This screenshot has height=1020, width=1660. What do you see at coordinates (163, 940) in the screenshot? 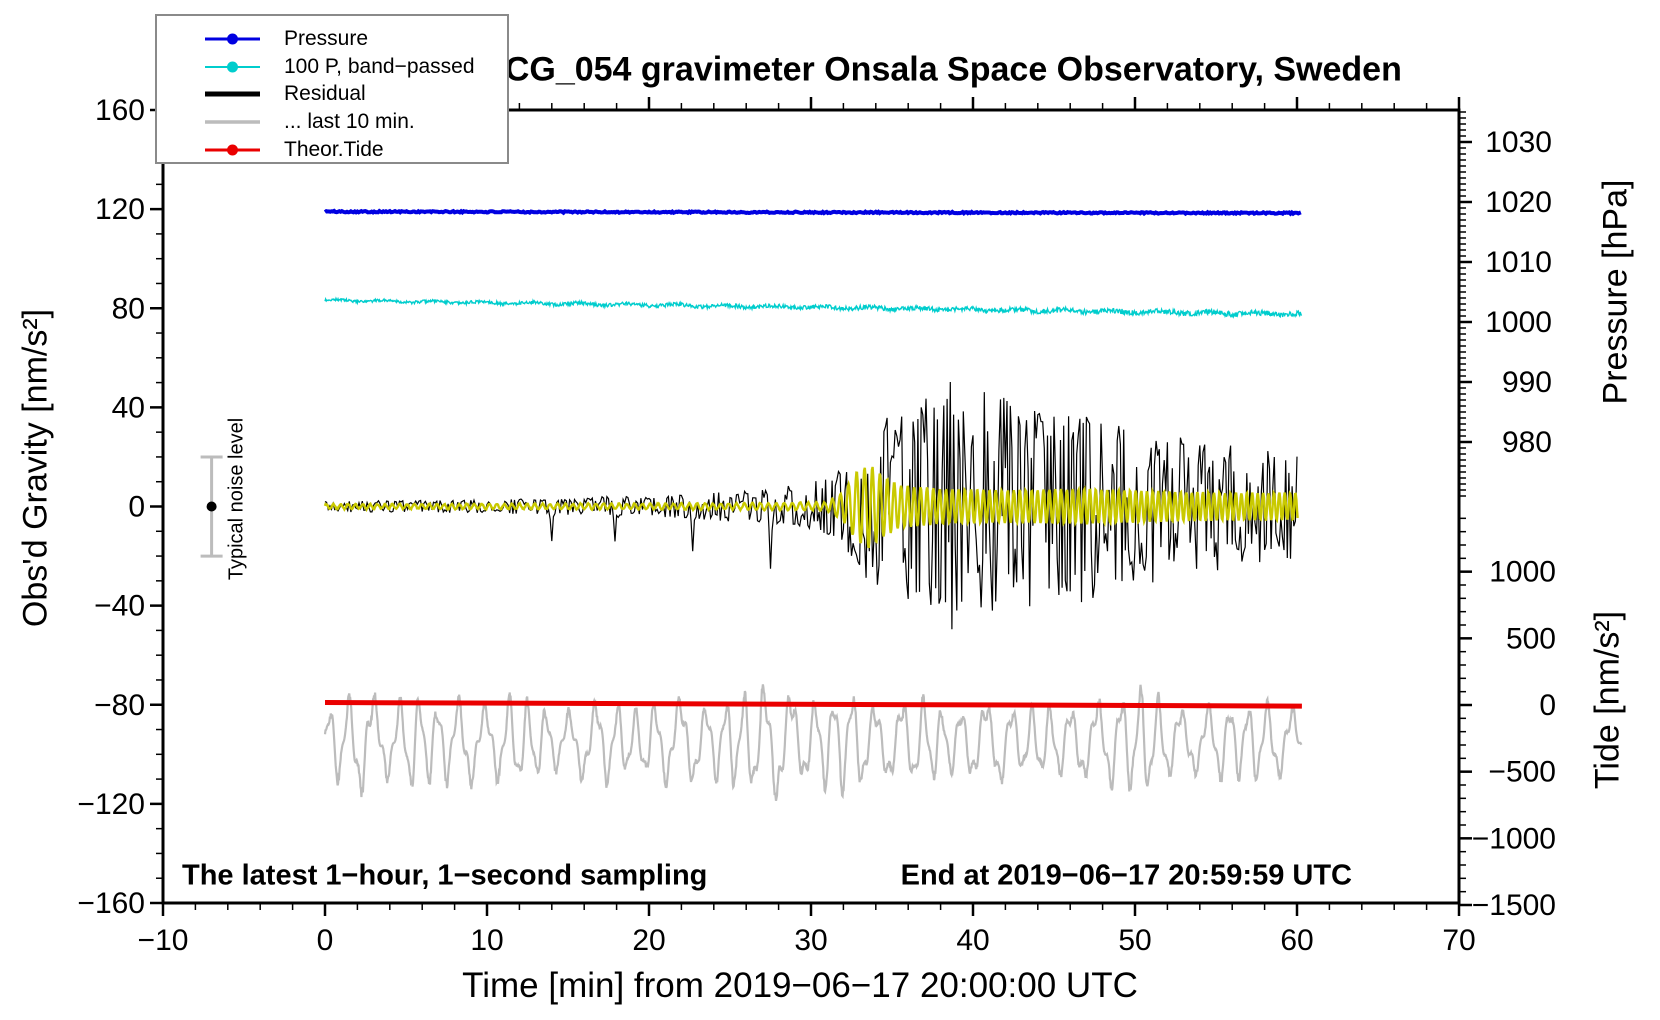
I see `x-tick-label: −10` at bounding box center [163, 940].